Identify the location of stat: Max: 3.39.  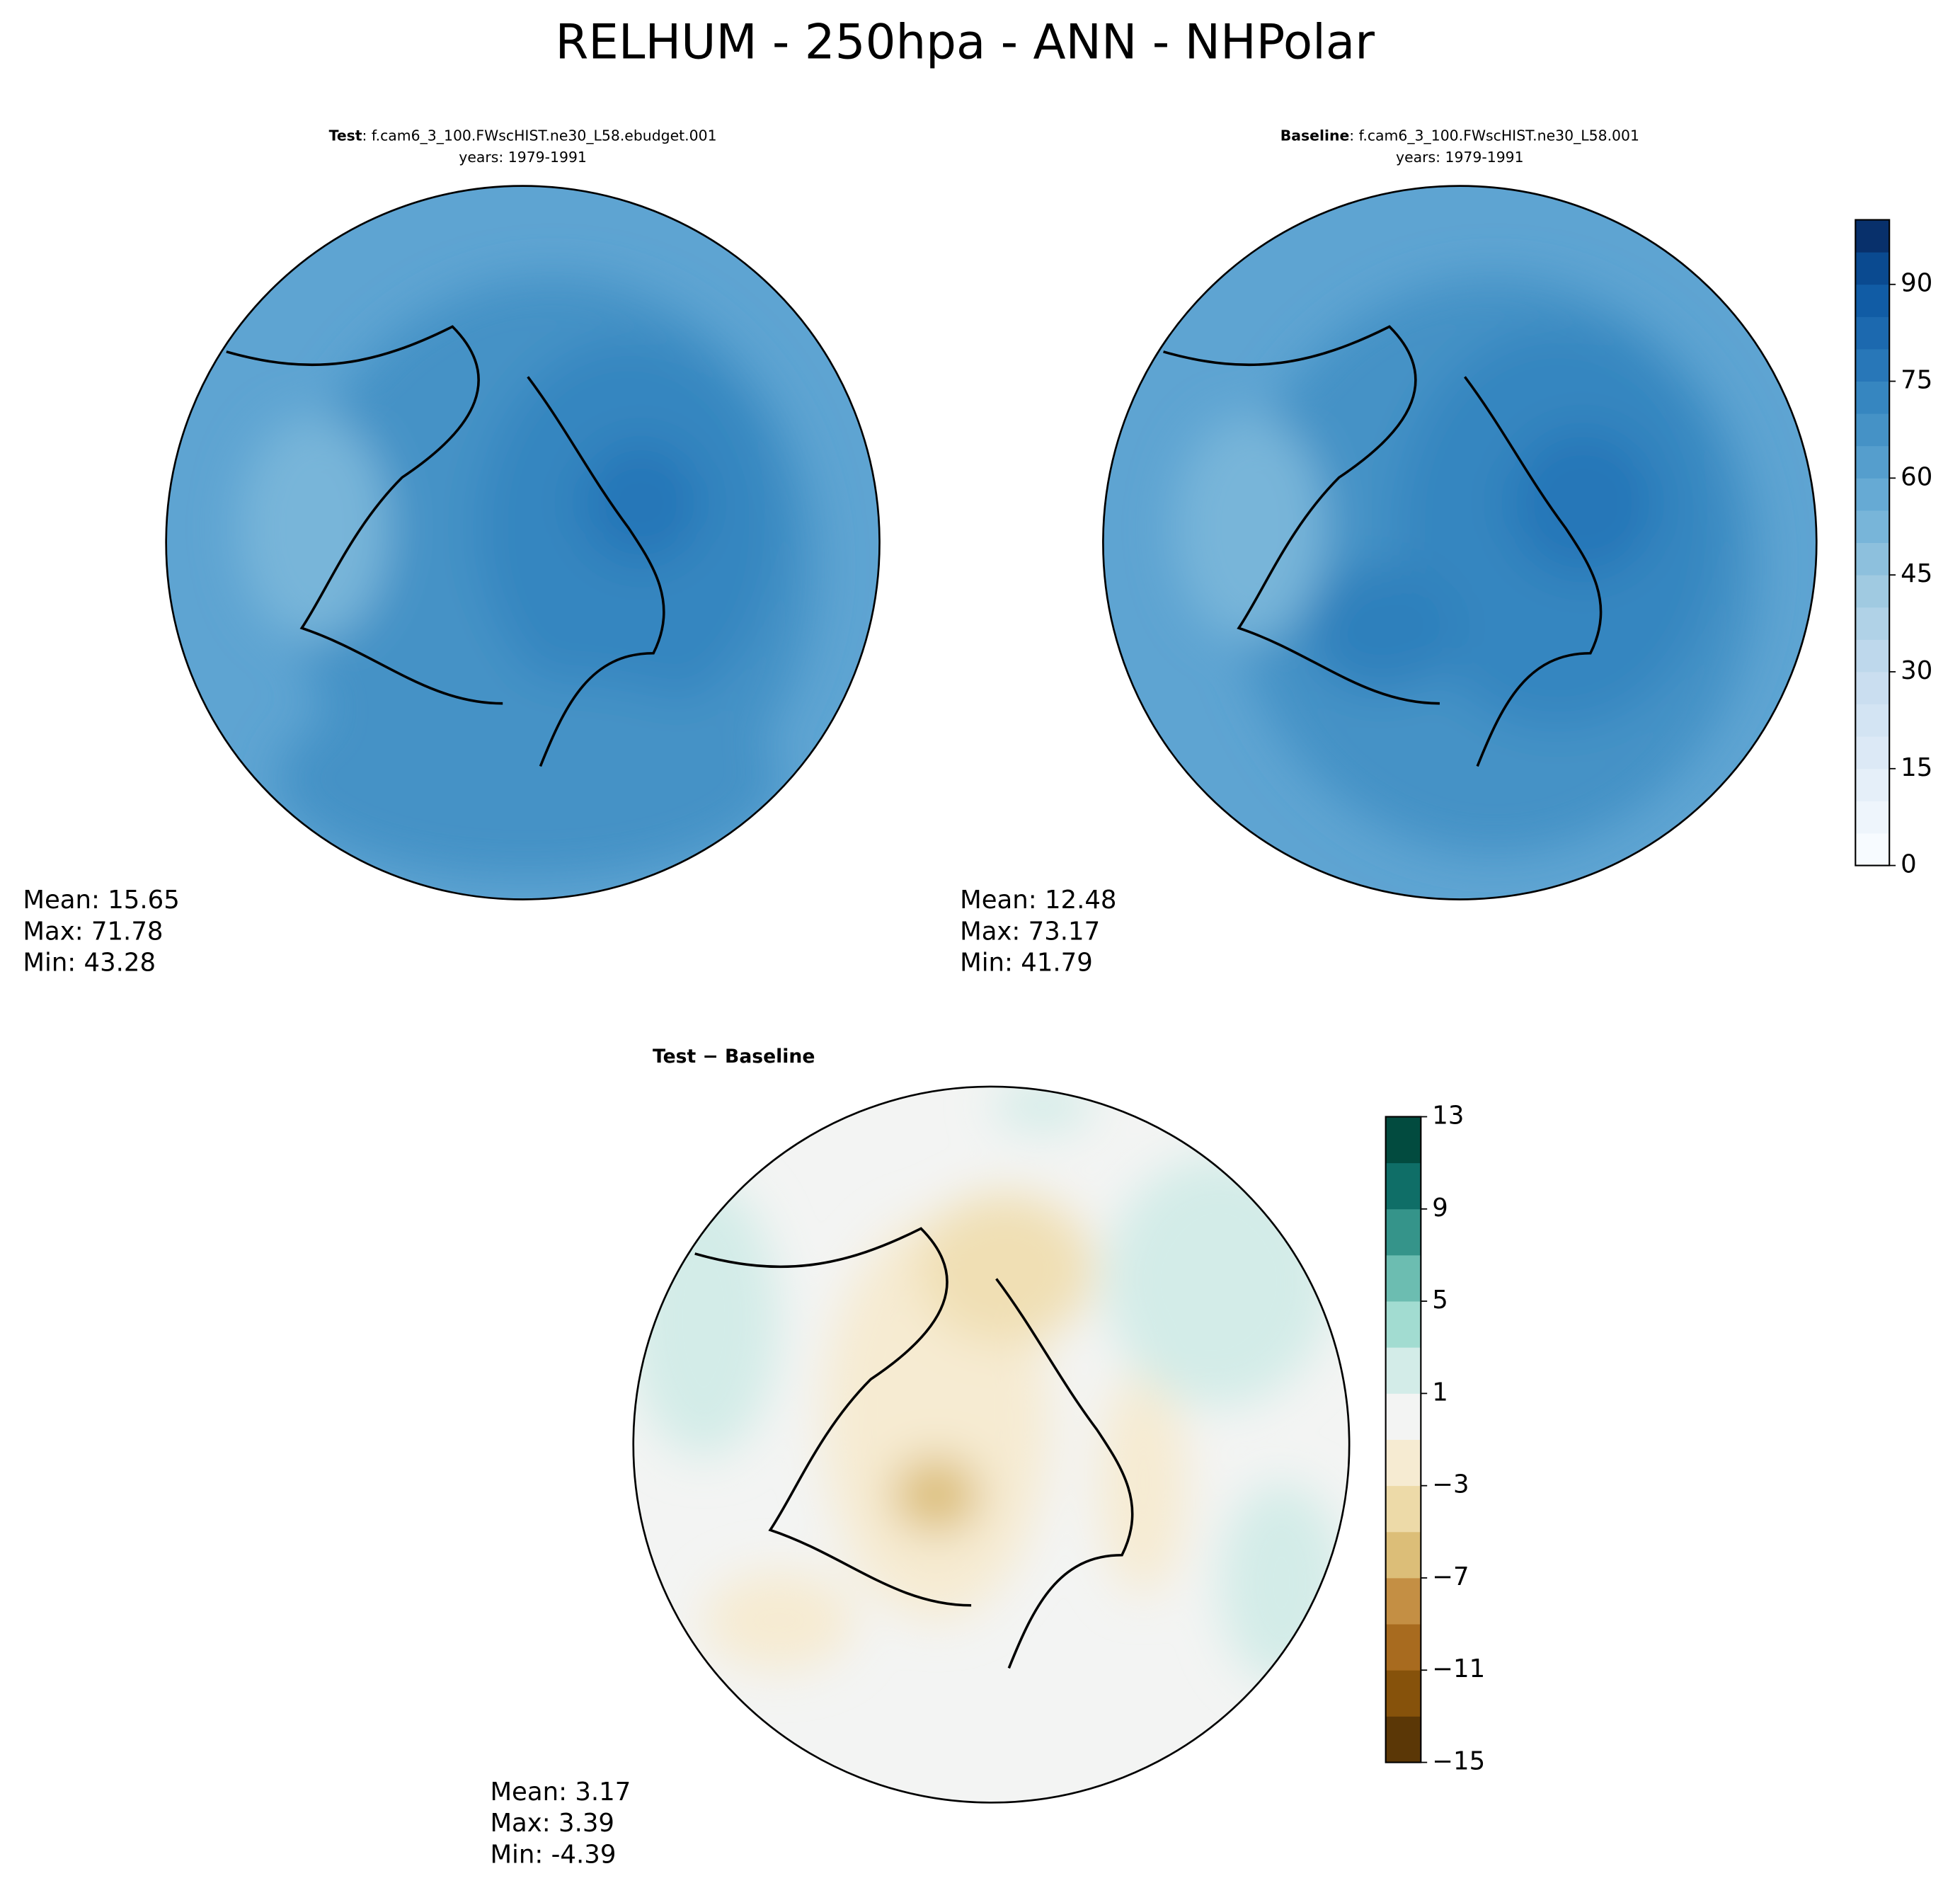
(552, 1824).